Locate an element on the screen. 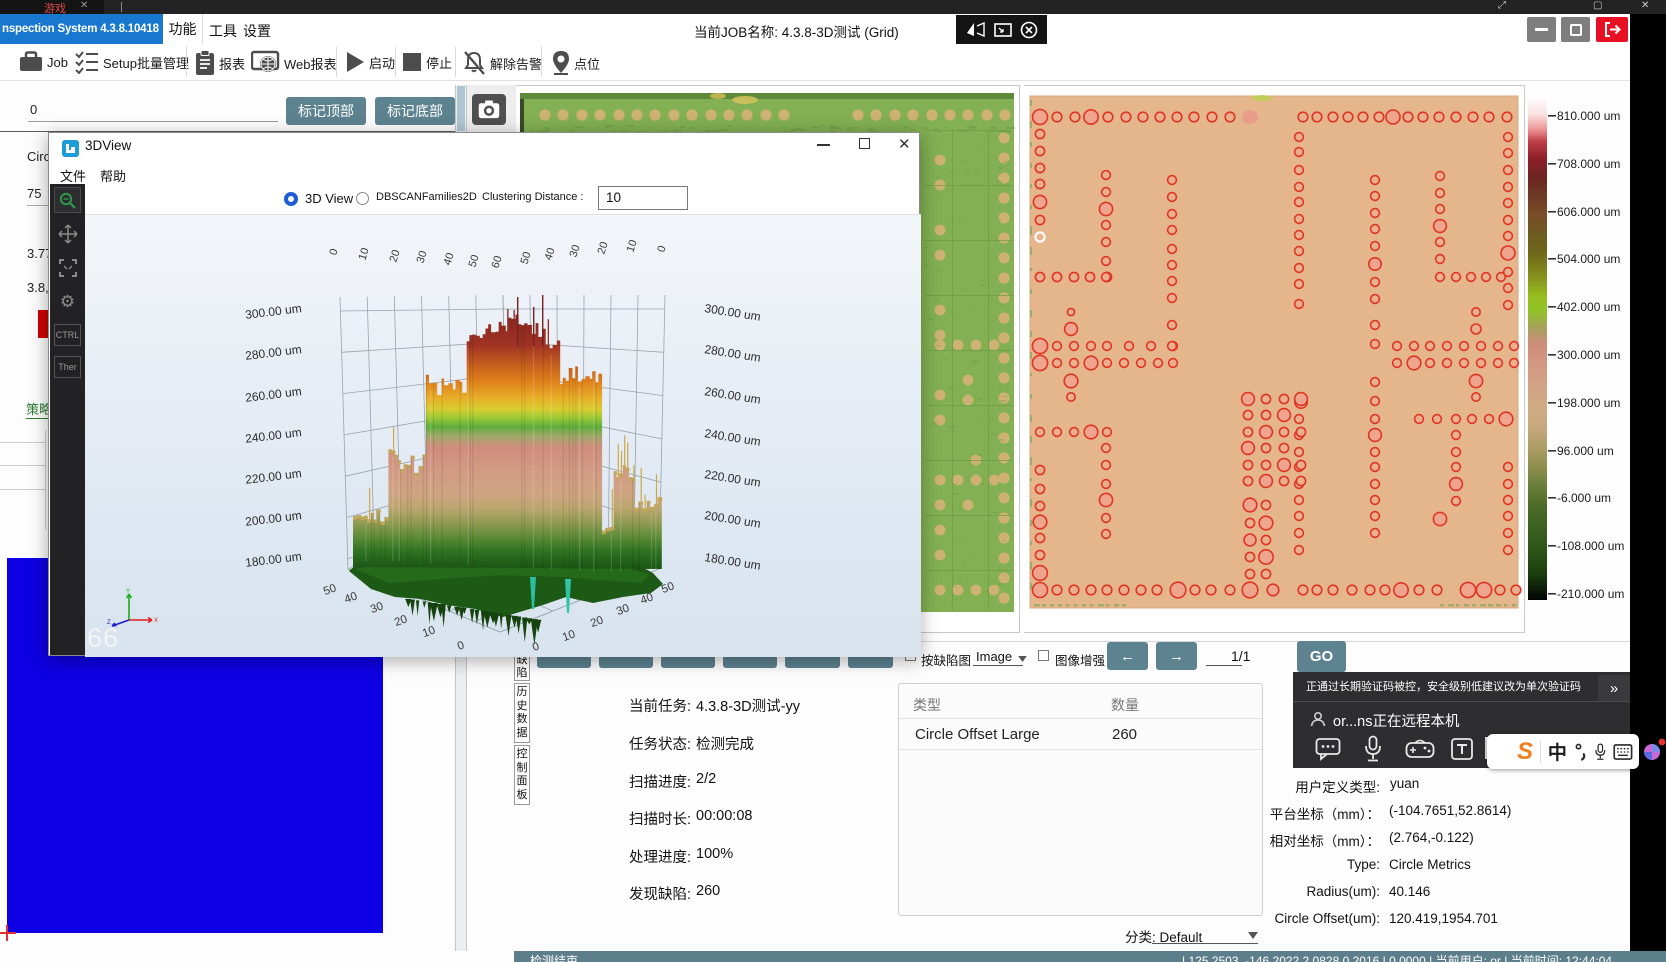 The image size is (1666, 962). svg-text: -210.000 um is located at coordinates (1590, 594).